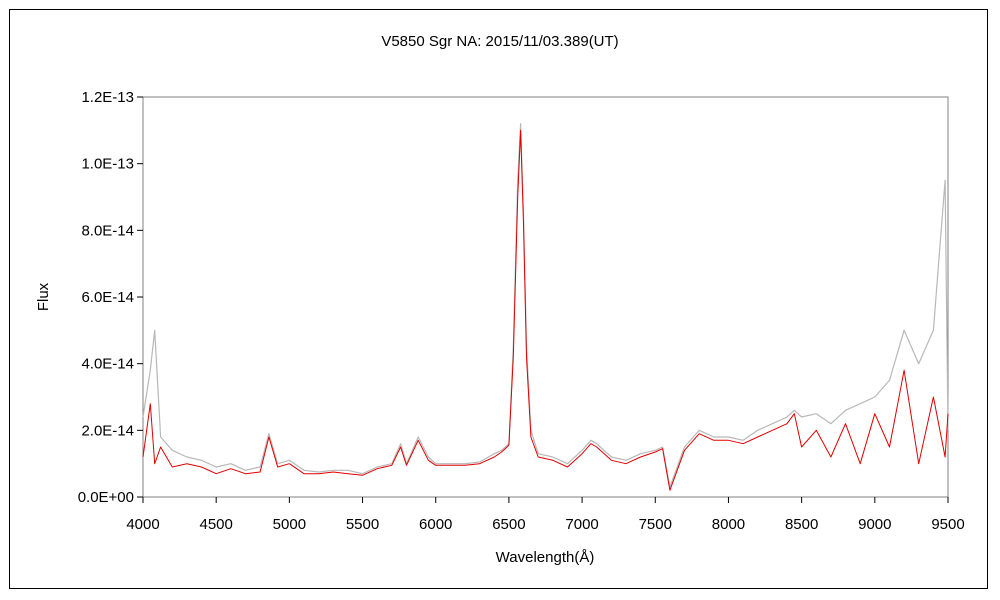 The width and height of the screenshot is (1000, 600). What do you see at coordinates (947, 524) in the screenshot?
I see `x-tick-label: 9500` at bounding box center [947, 524].